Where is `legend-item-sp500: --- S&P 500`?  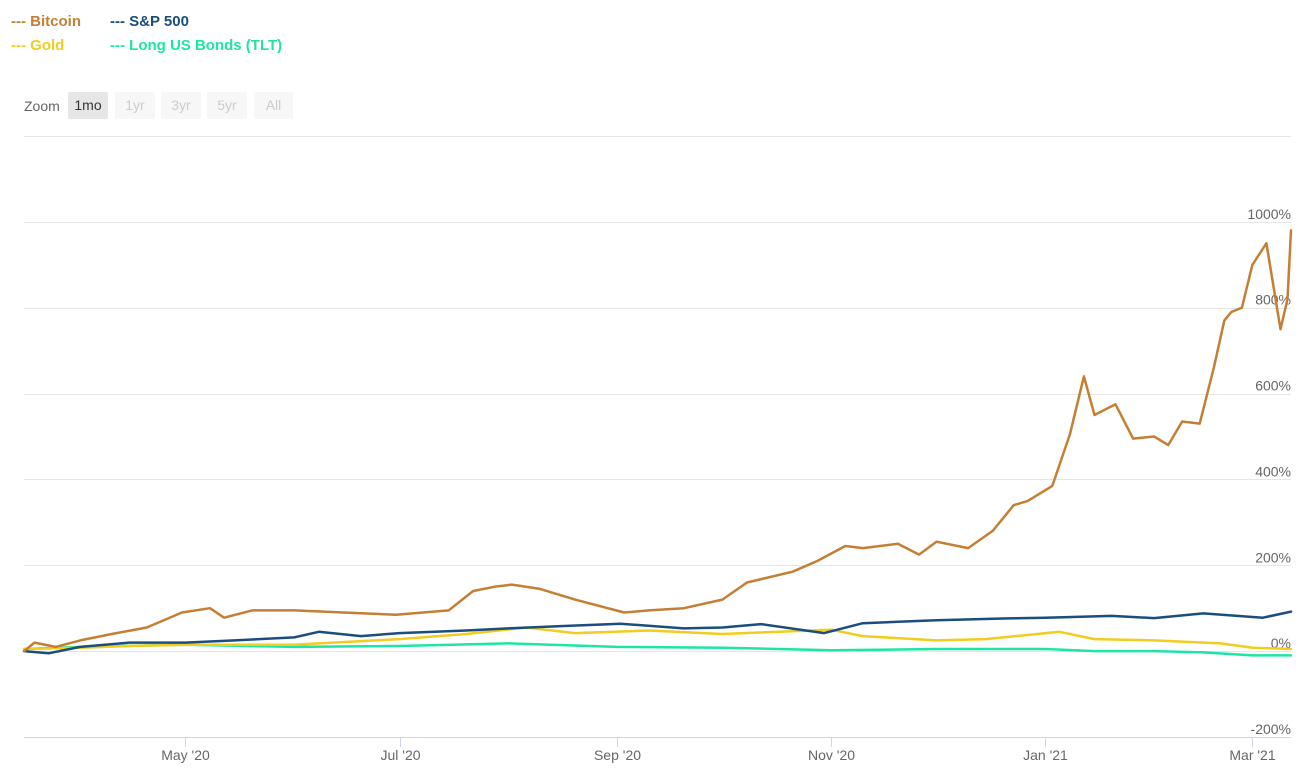 legend-item-sp500: --- S&P 500 is located at coordinates (149, 21).